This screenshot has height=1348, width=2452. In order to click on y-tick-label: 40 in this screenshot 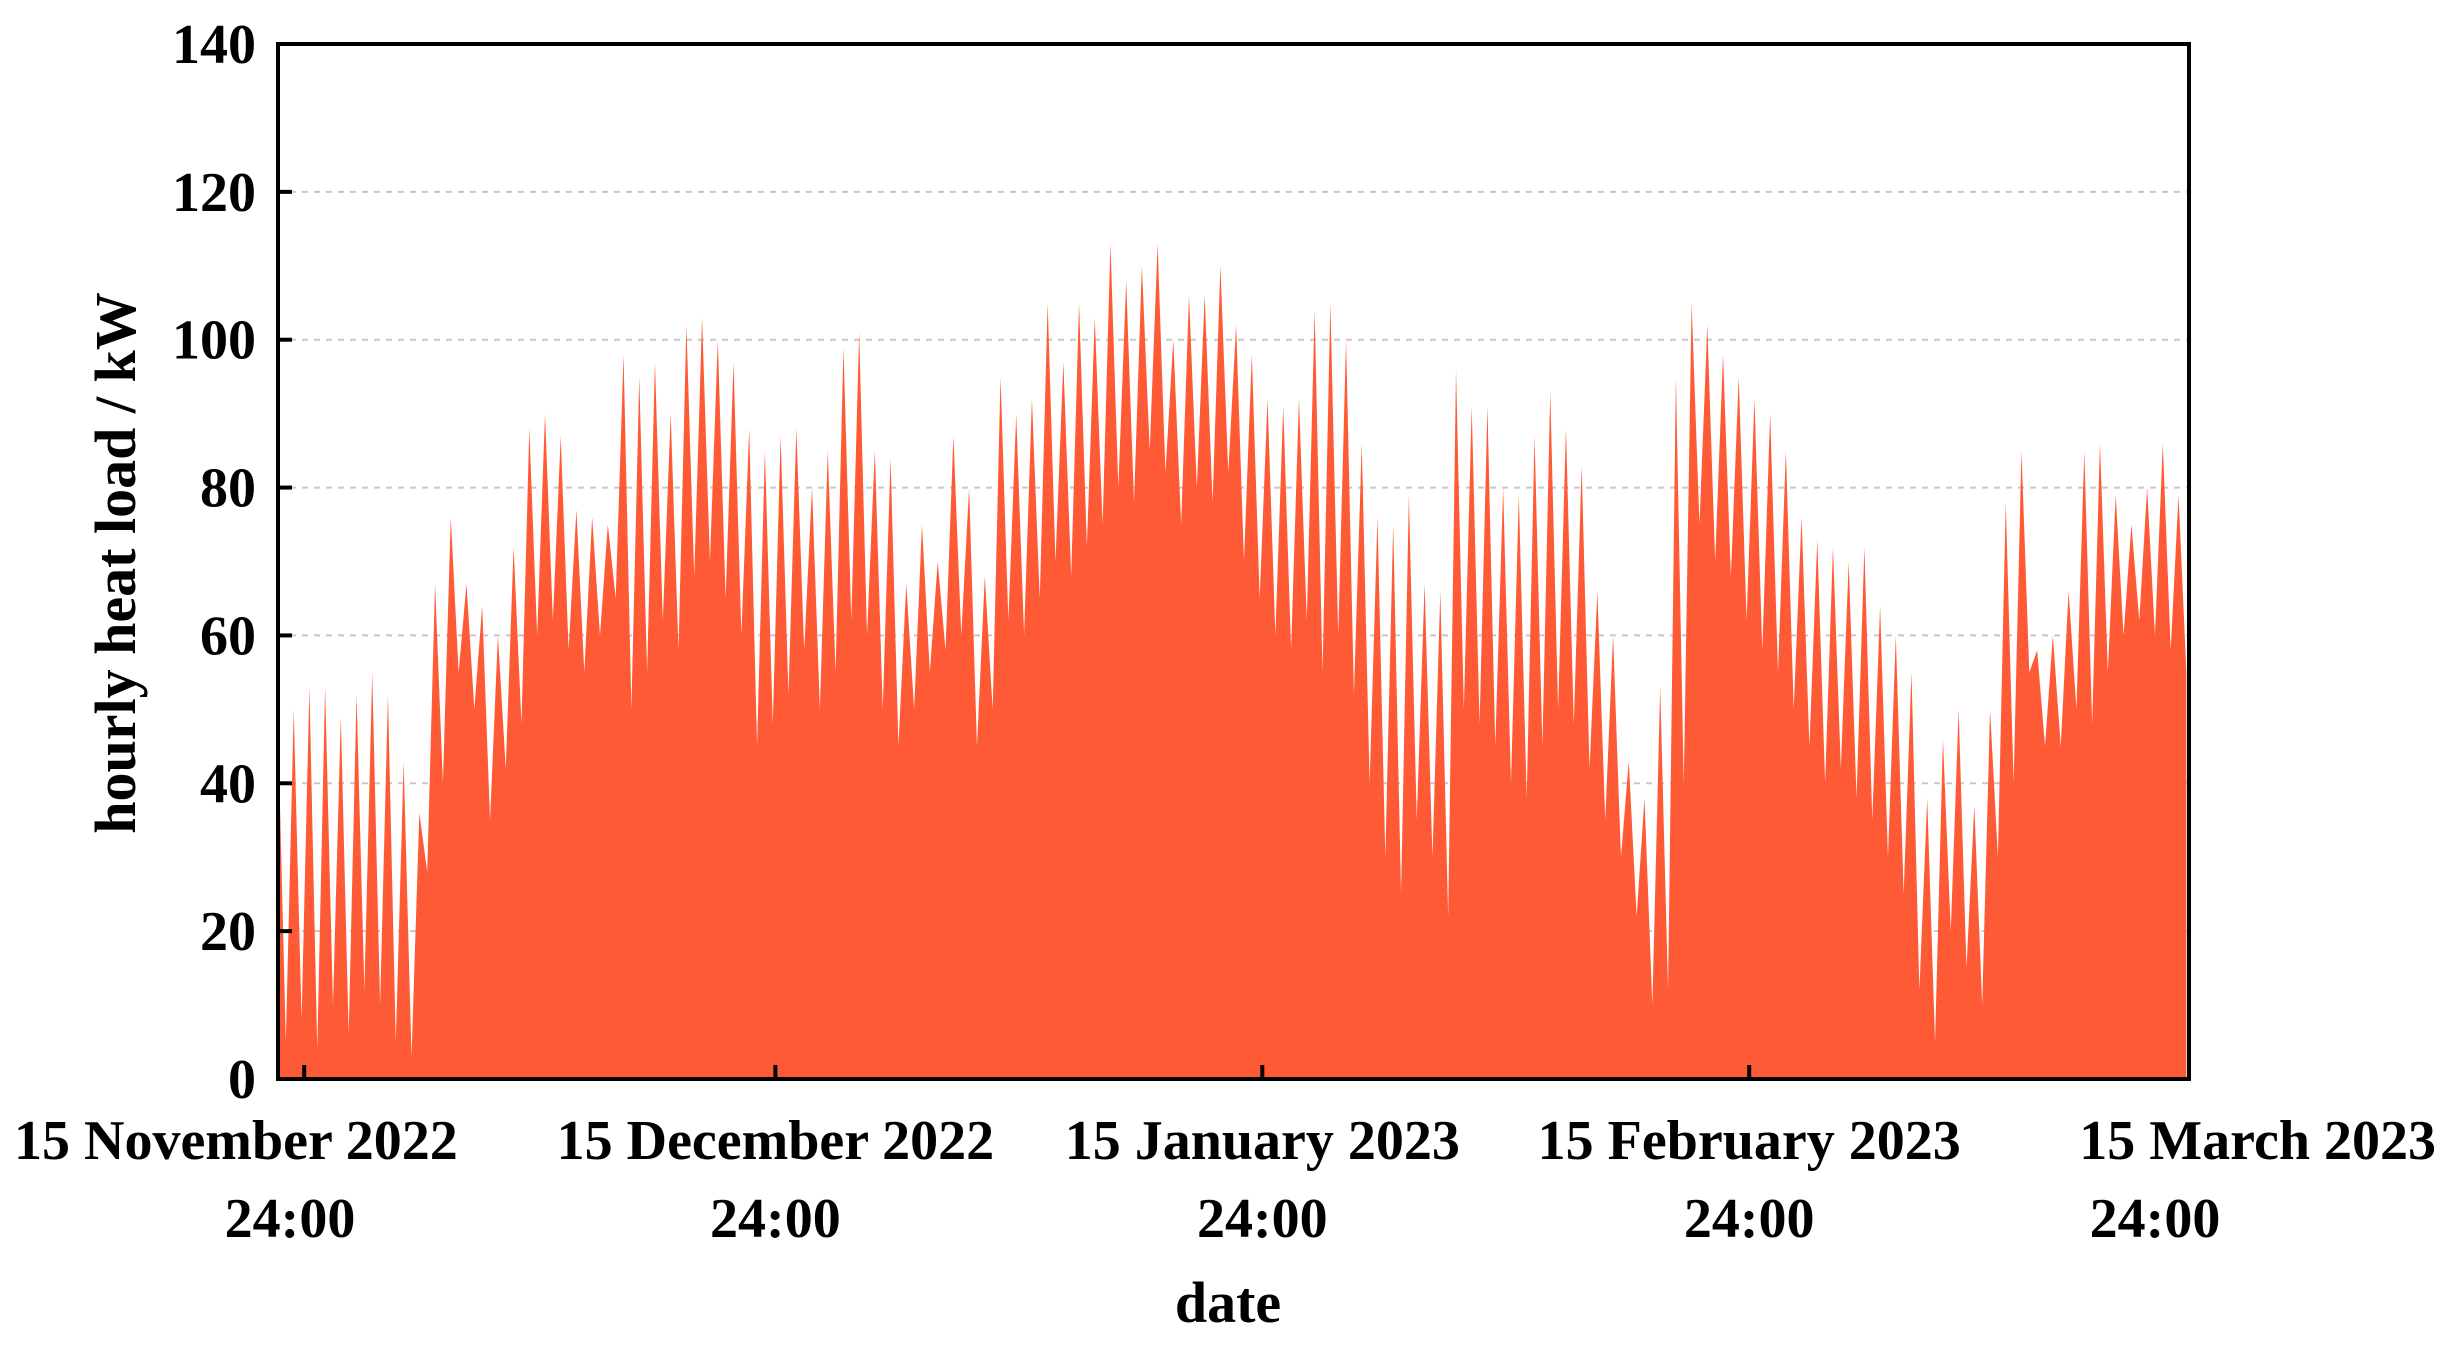, I will do `click(228, 784)`.